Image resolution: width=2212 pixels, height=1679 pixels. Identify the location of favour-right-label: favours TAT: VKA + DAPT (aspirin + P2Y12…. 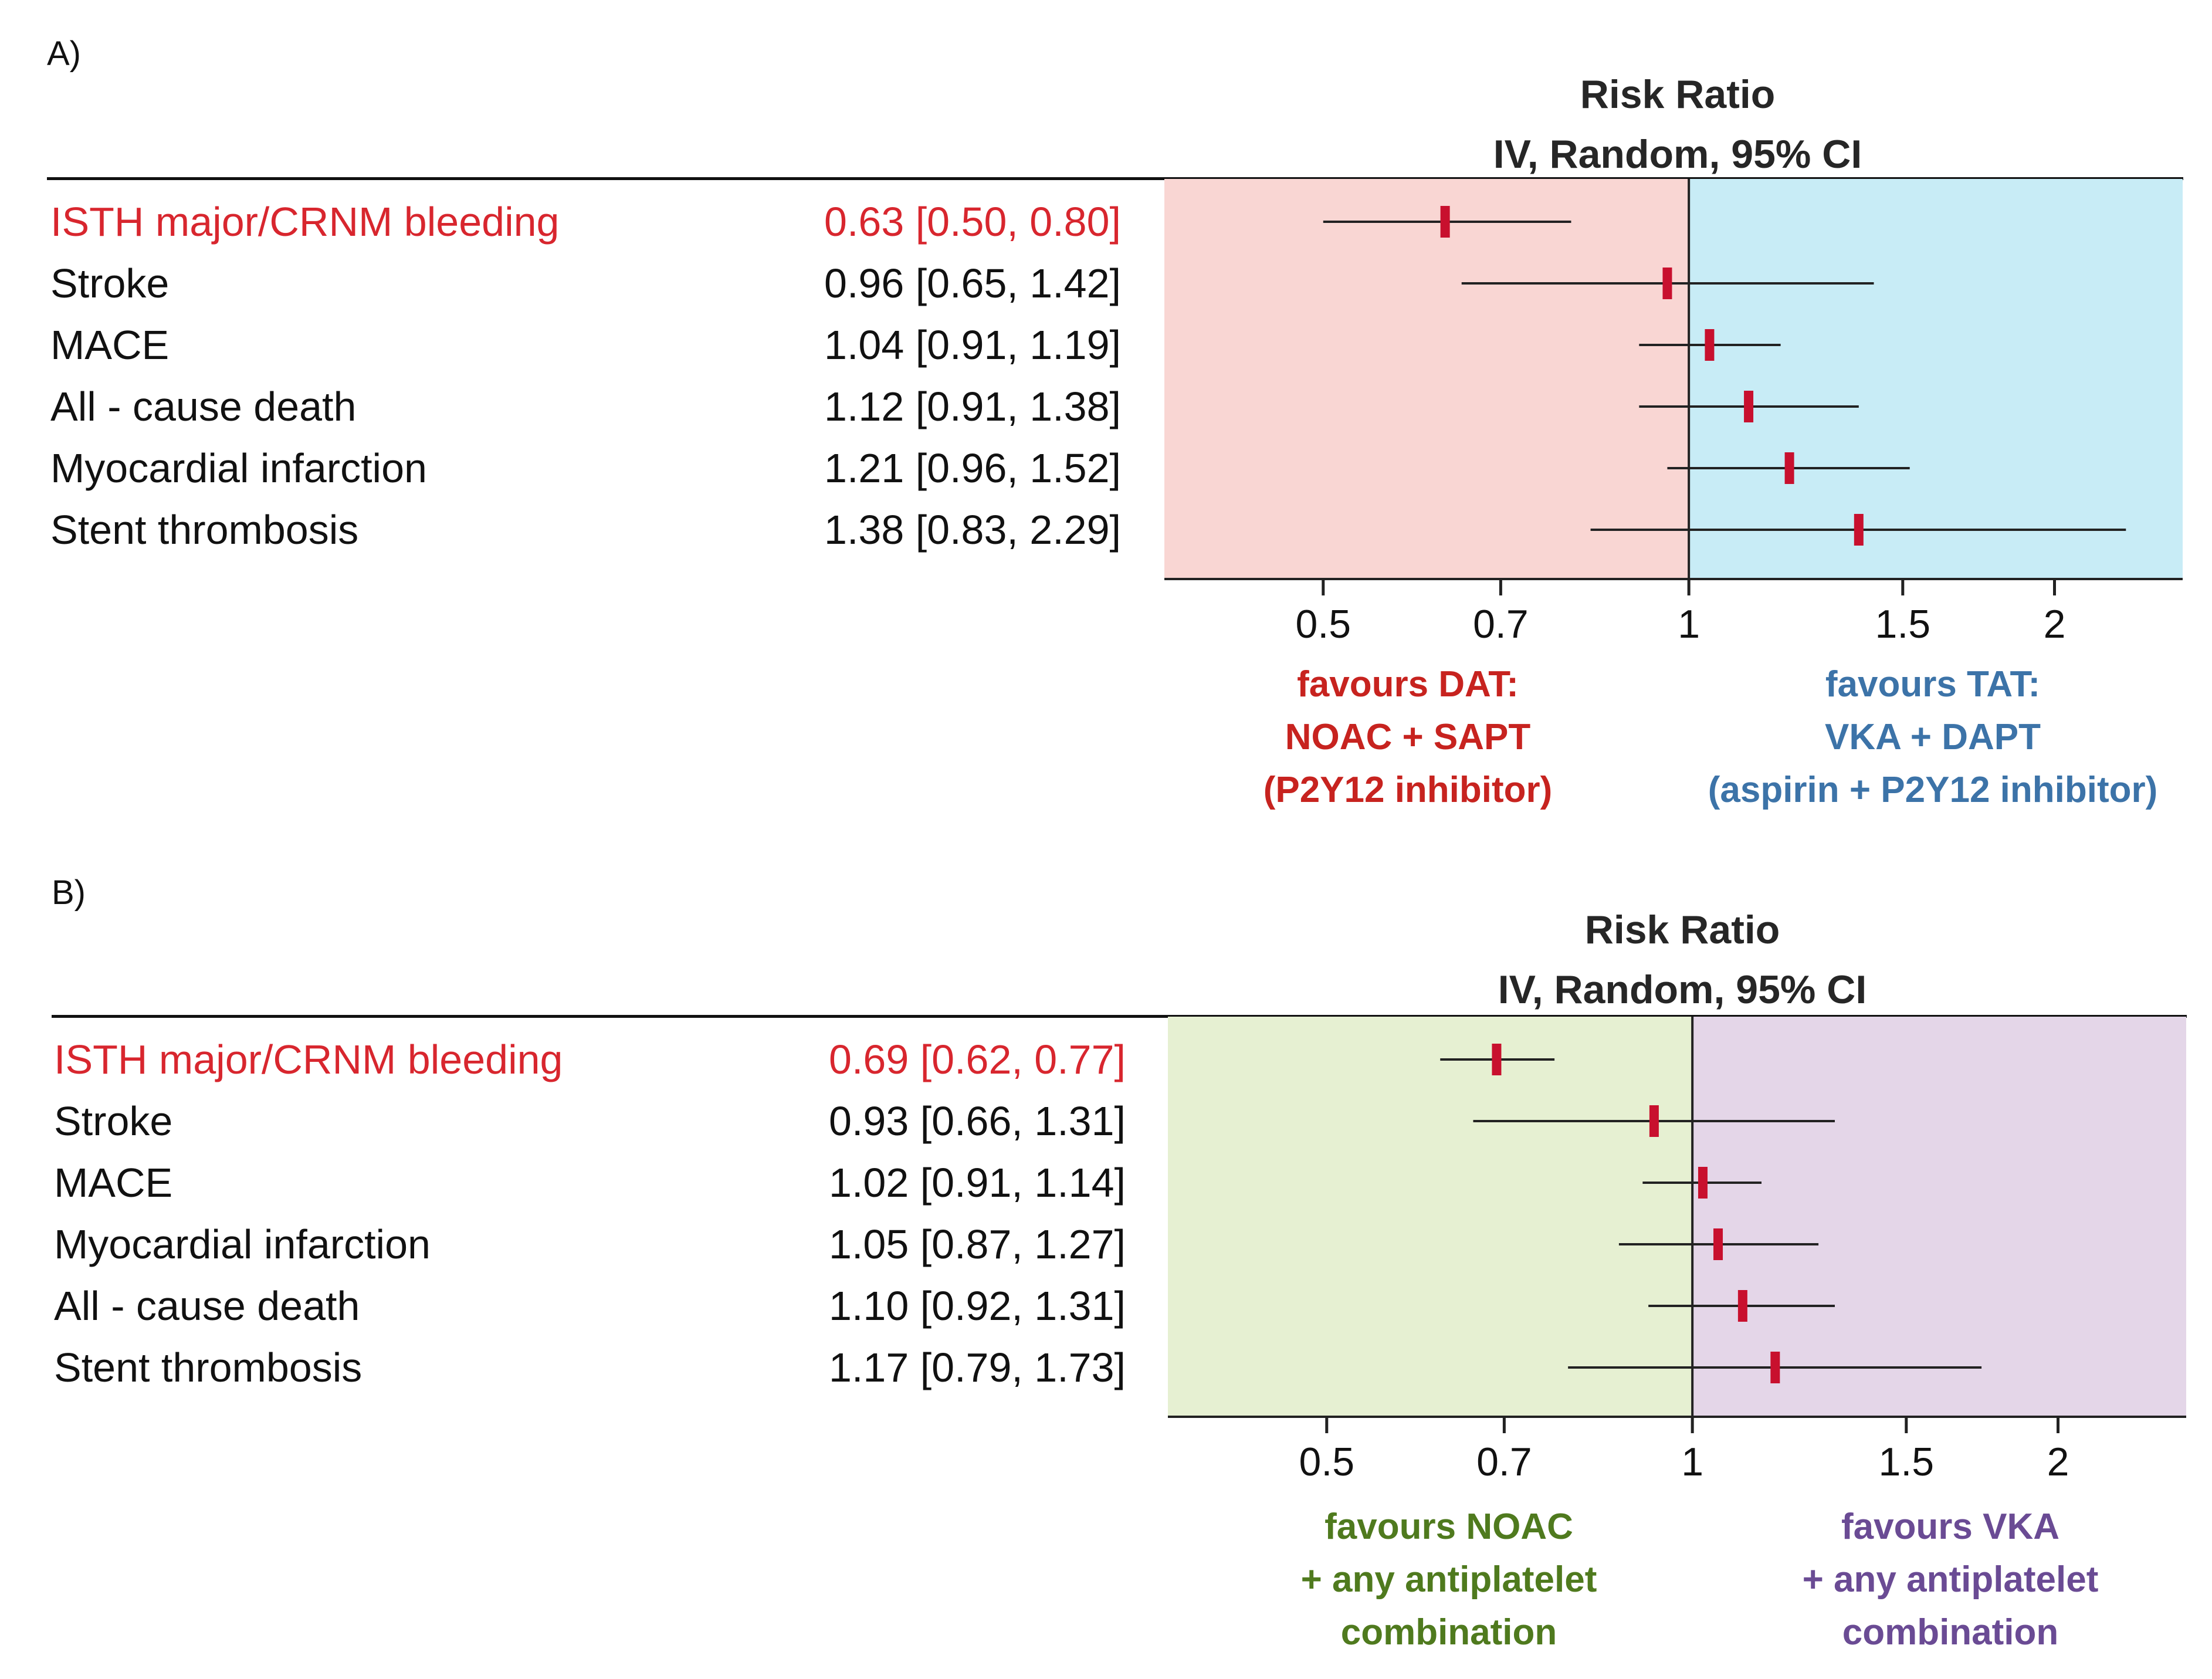
(1933, 737).